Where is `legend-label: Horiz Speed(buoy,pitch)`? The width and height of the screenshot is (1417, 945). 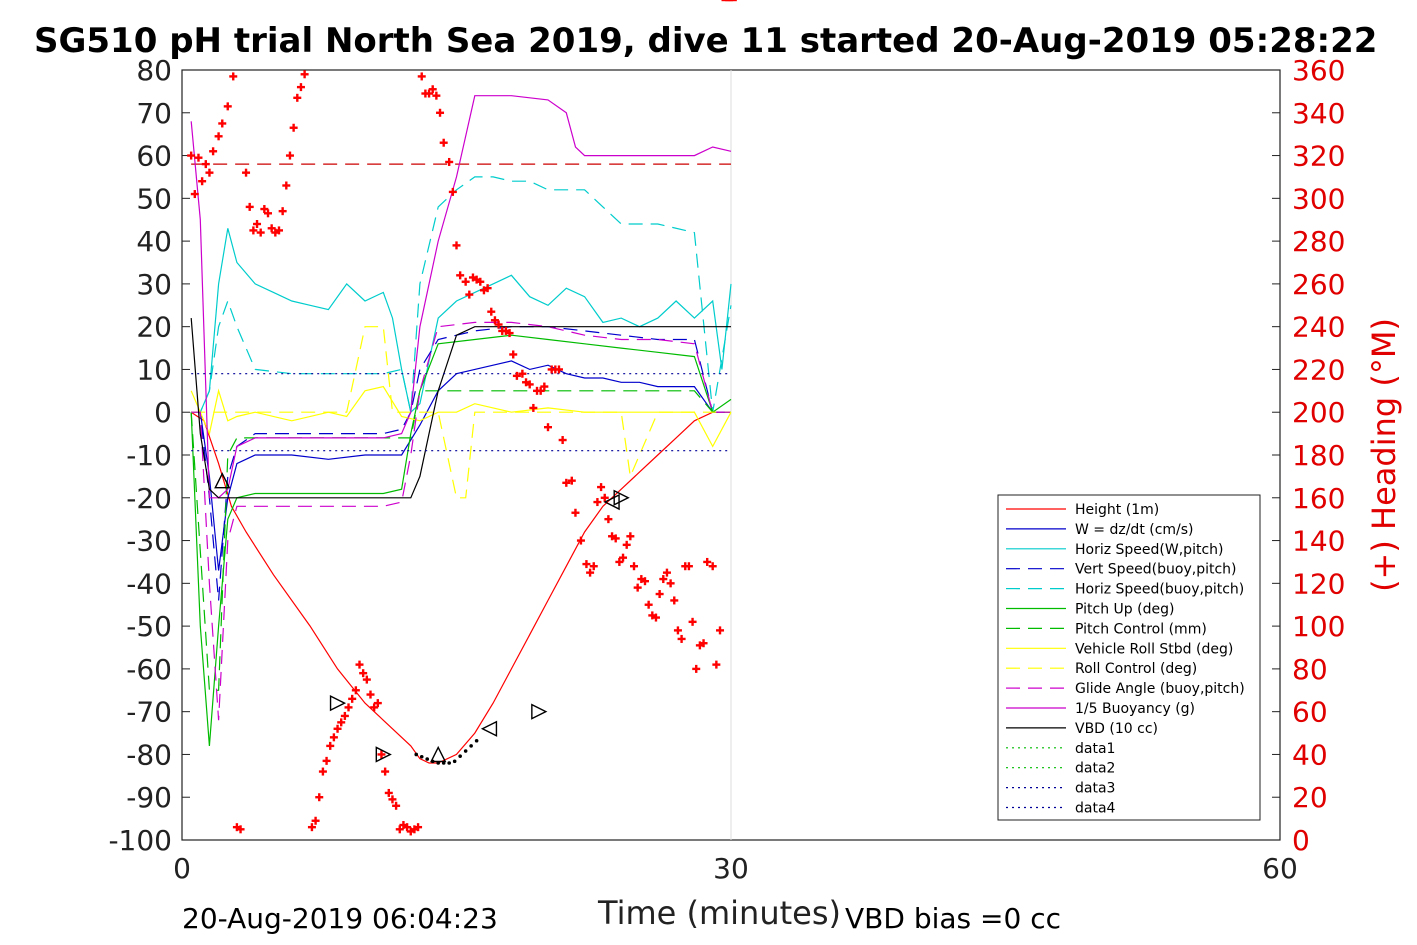
legend-label: Horiz Speed(buoy,pitch) is located at coordinates (1159, 590).